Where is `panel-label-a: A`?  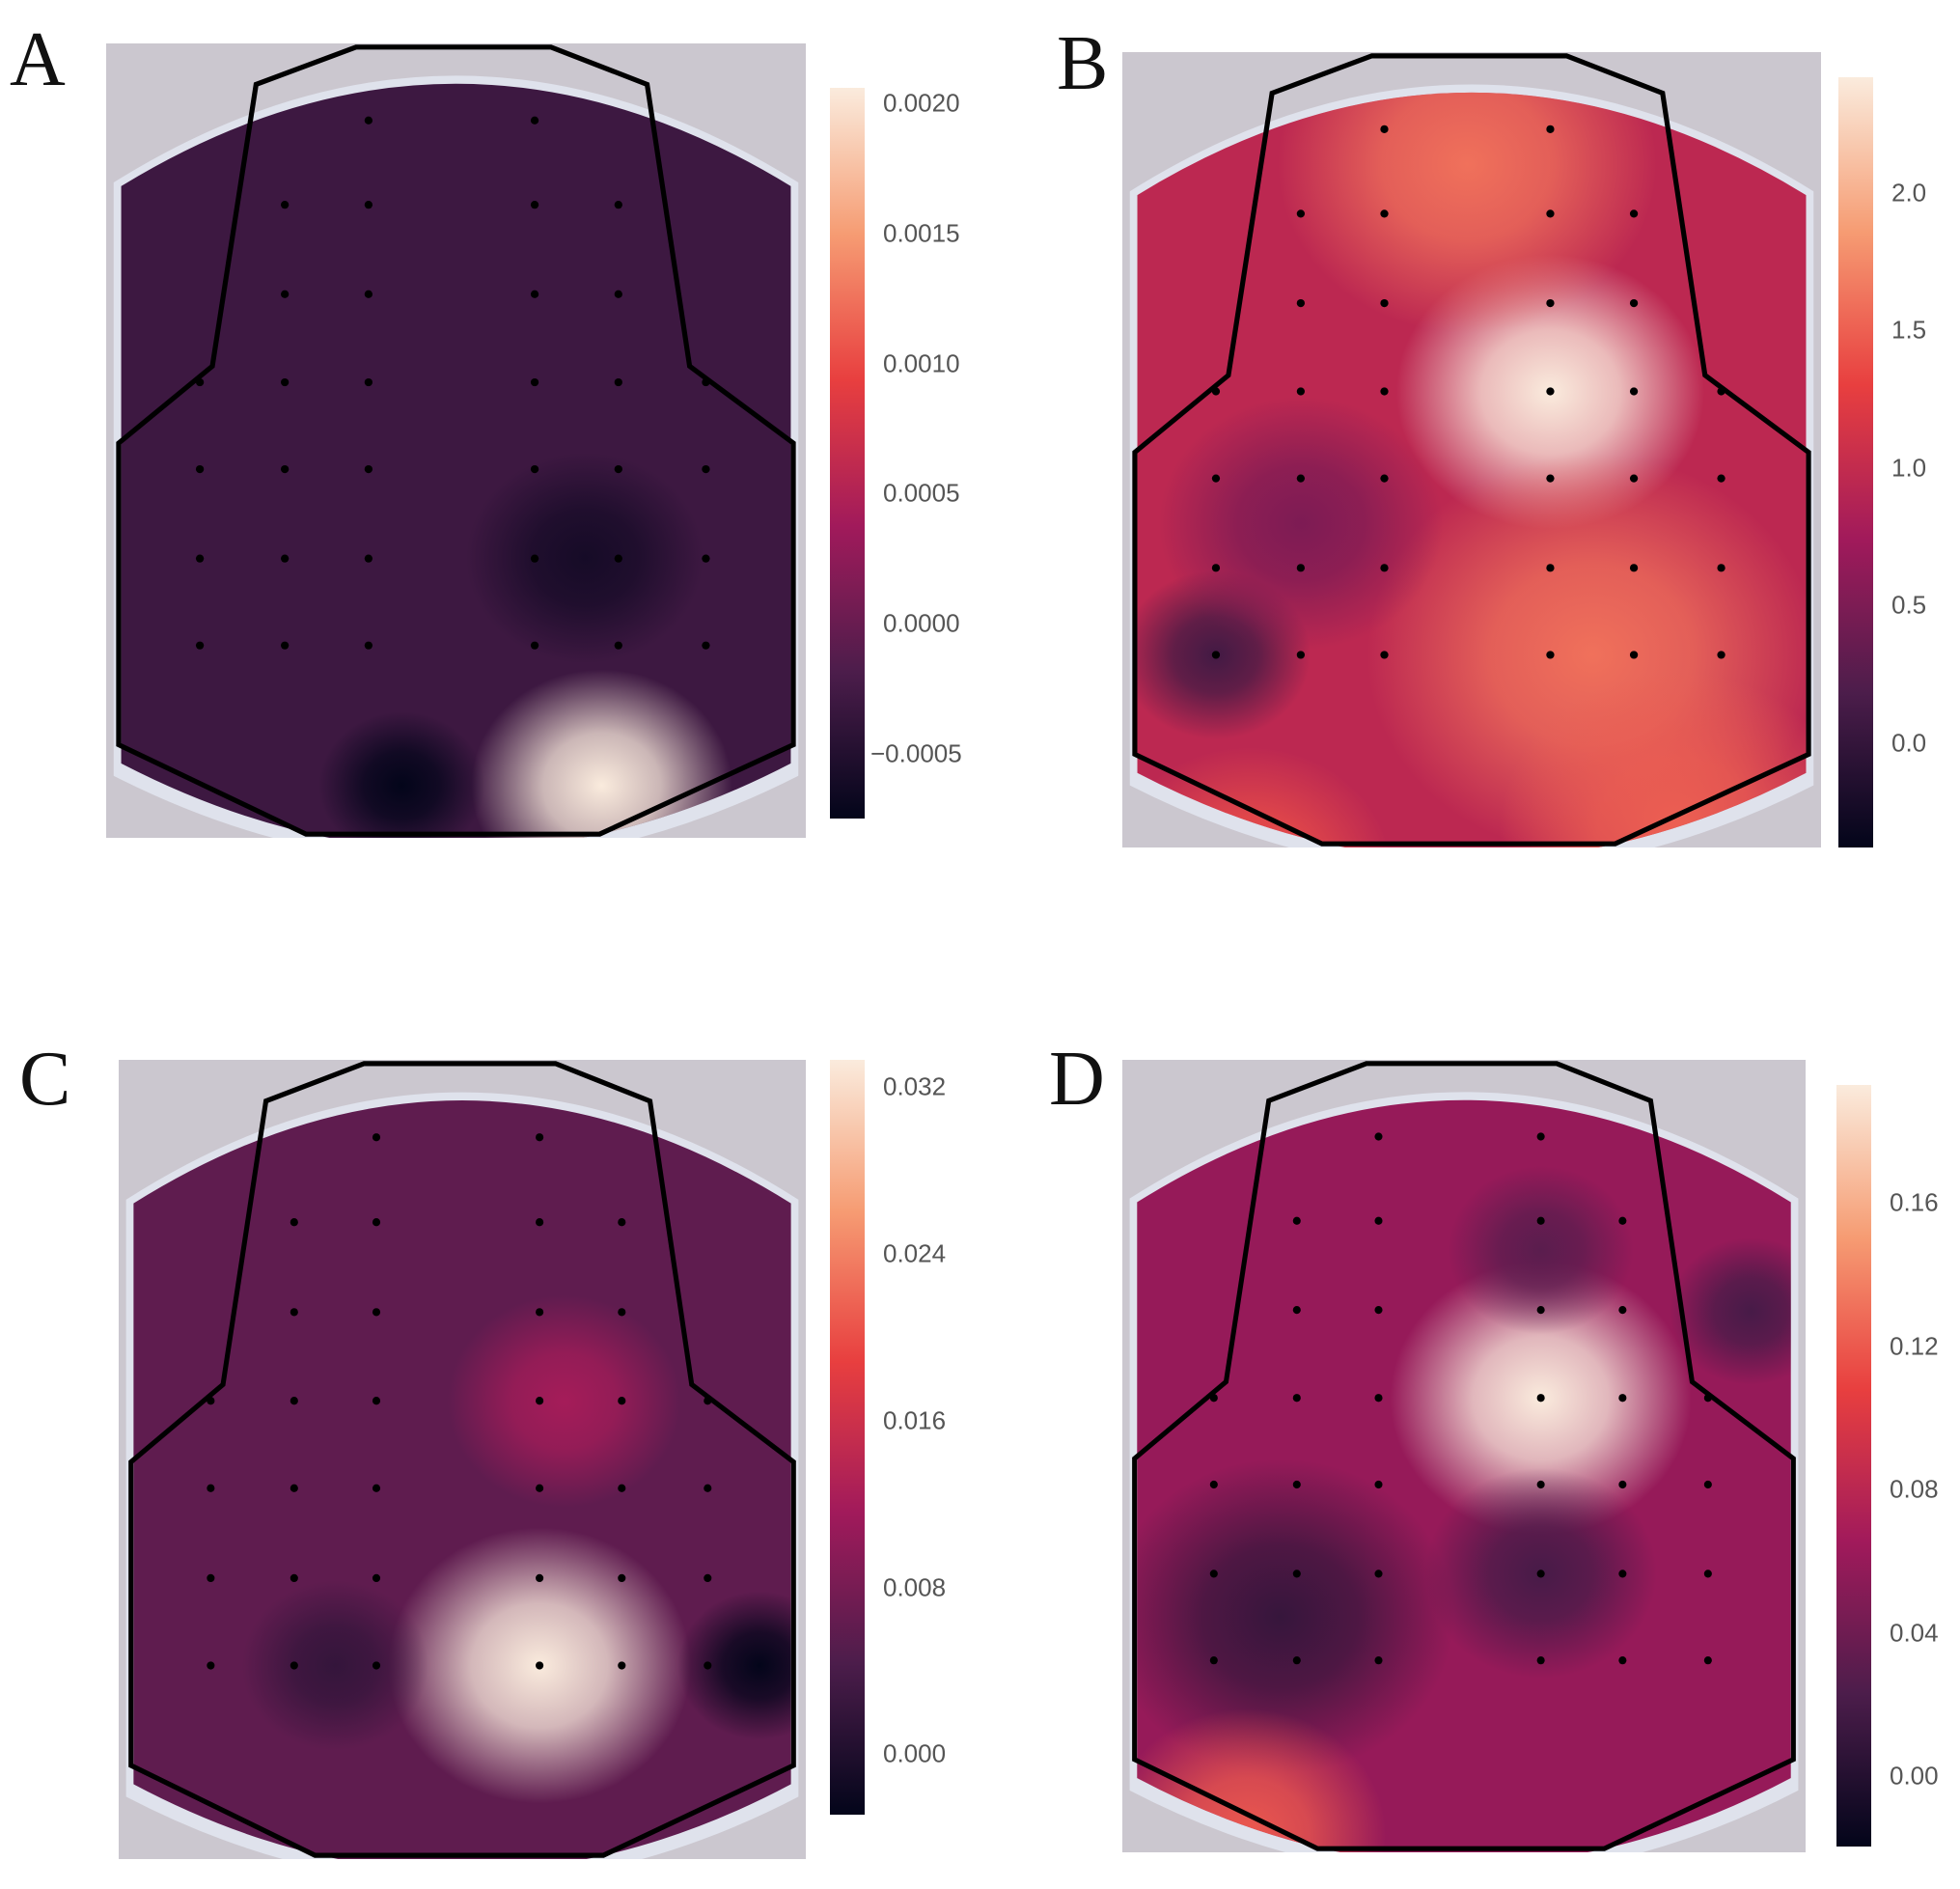 panel-label-a: A is located at coordinates (38, 59).